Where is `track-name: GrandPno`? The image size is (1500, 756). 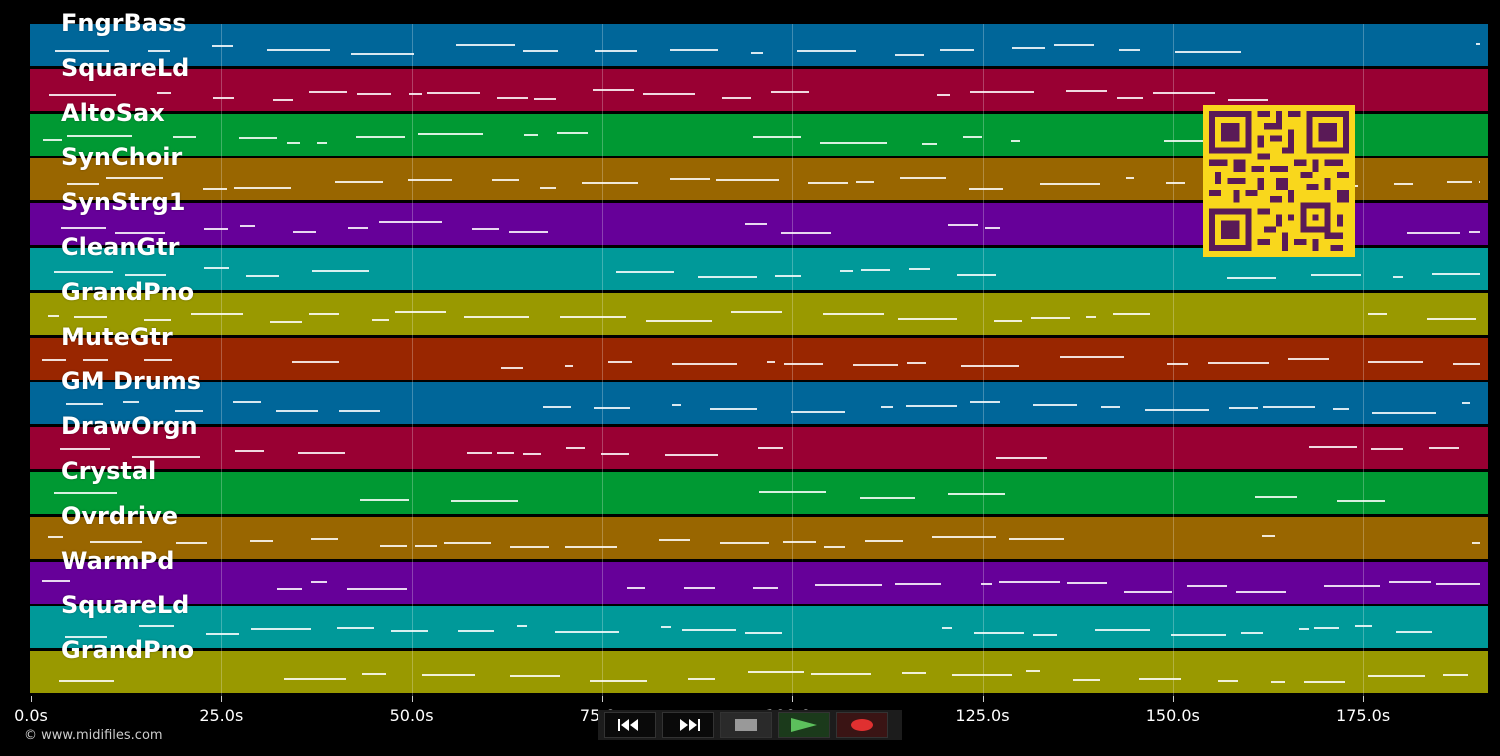
track-name: GrandPno is located at coordinates (128, 650).